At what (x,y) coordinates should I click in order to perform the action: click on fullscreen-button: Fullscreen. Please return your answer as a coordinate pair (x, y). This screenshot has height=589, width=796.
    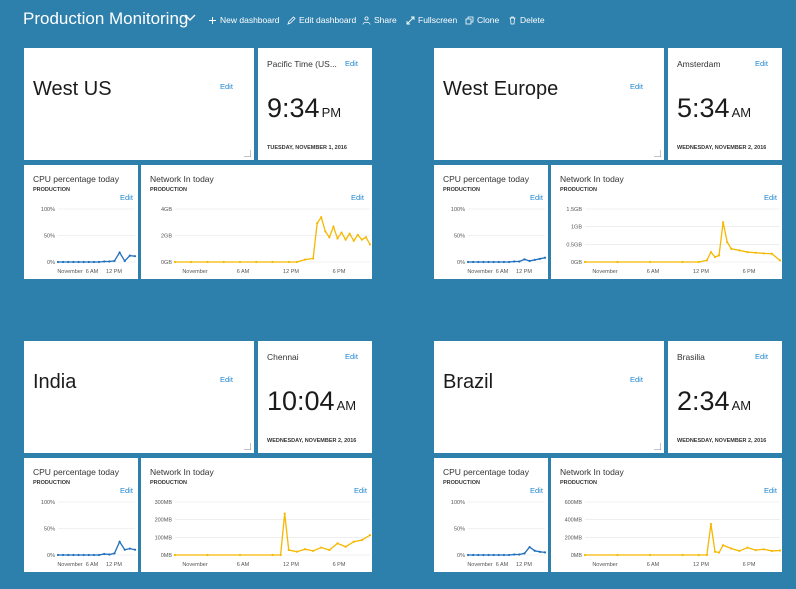
    Looking at the image, I should click on (431, 20).